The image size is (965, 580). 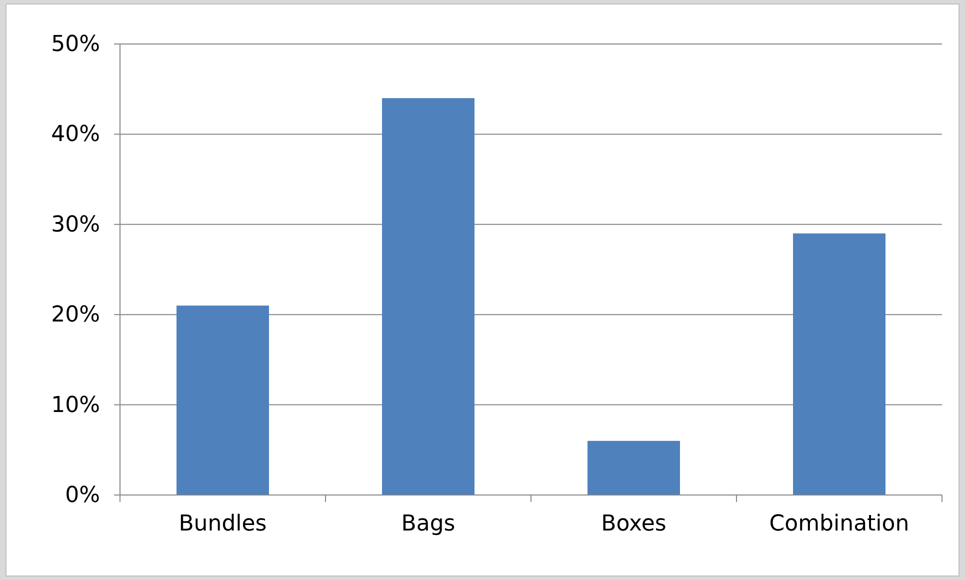 I want to click on x-tick-label: Boxes, so click(x=633, y=524).